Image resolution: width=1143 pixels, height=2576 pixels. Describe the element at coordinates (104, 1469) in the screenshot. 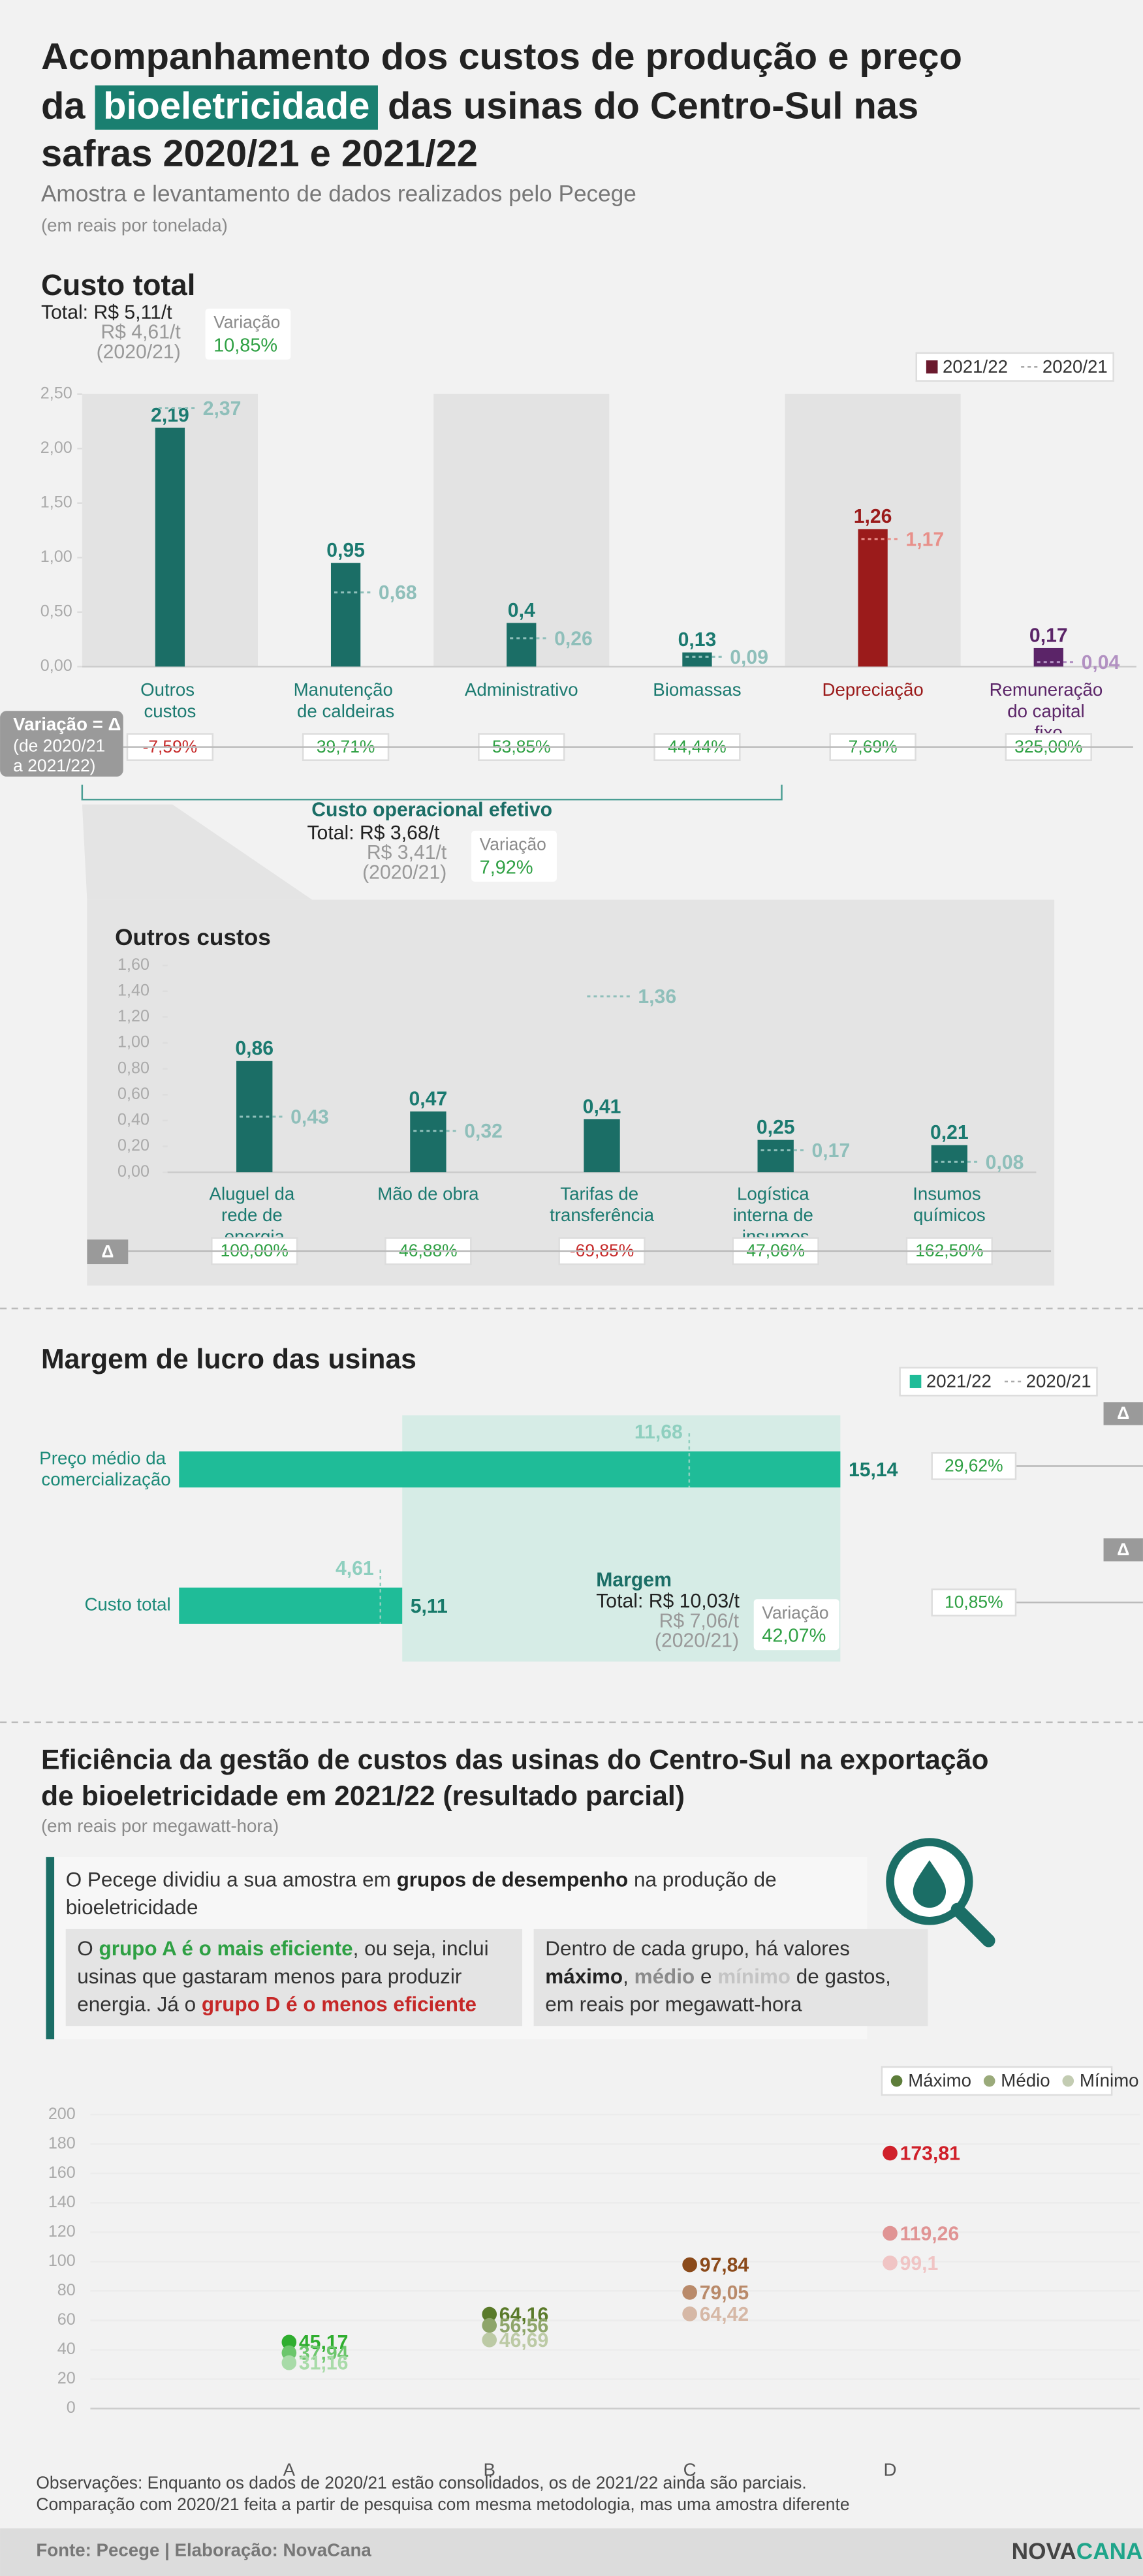

I see `y-category-label: Preço médio da comercialização` at that location.